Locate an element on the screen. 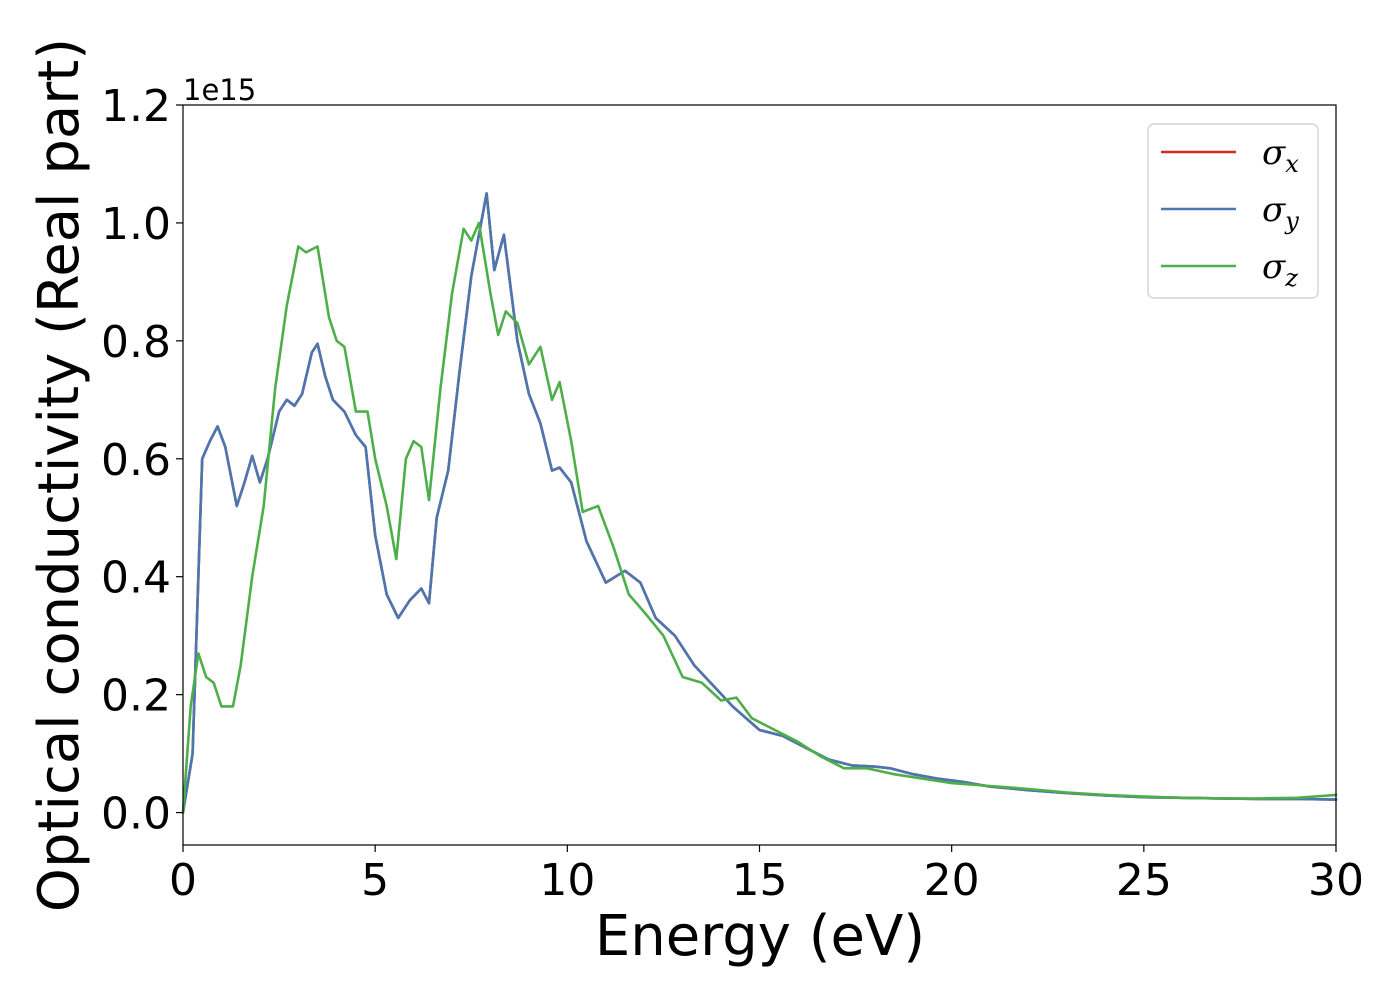 The height and width of the screenshot is (1000, 1400). x-axis-label: Energy (eV) is located at coordinates (760, 936).